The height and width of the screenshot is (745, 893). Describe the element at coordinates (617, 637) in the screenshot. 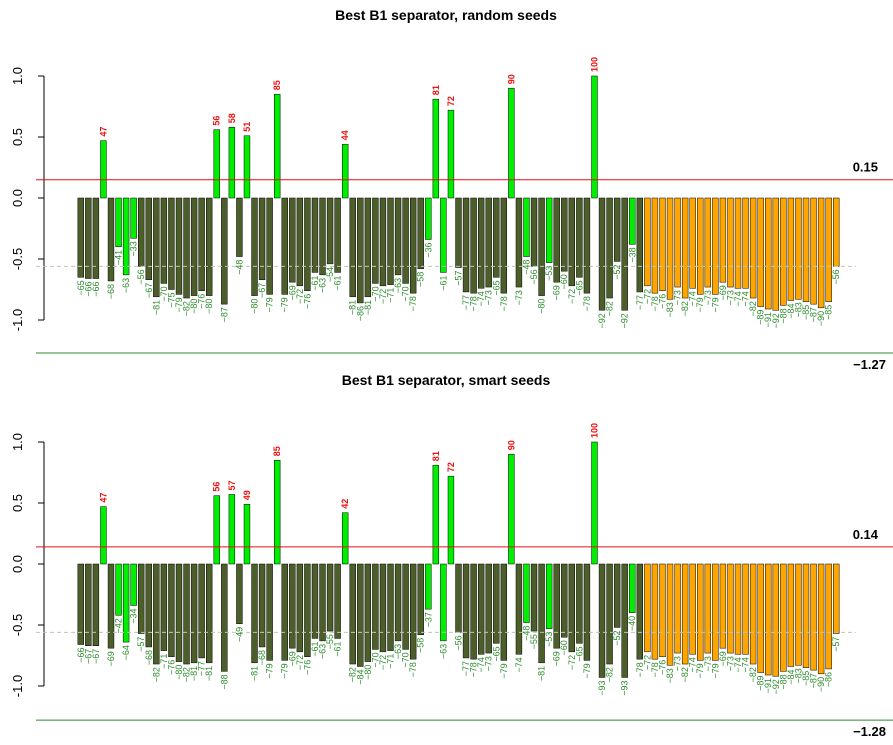

I see `panel-2-bar-label: −52` at that location.